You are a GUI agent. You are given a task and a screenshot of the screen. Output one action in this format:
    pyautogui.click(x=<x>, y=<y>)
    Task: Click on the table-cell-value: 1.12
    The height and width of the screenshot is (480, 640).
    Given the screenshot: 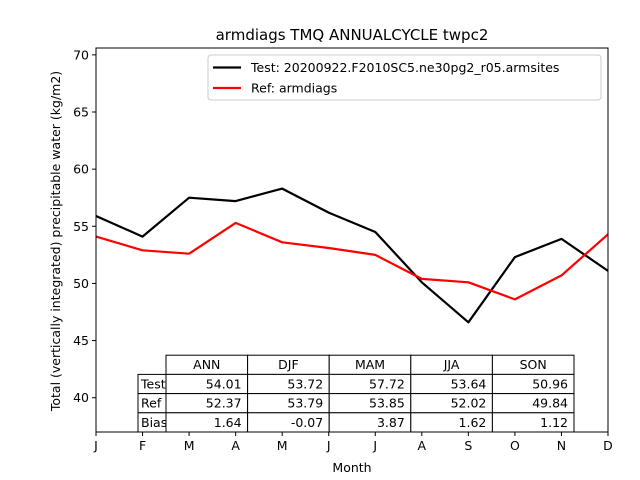 What is the action you would take?
    pyautogui.click(x=554, y=422)
    